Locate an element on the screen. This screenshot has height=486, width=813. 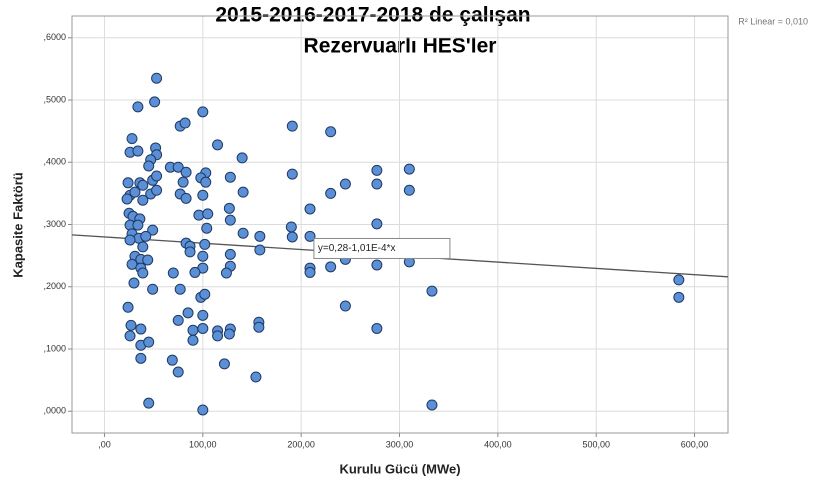
x-tick-label: ,00 is located at coordinates (104, 444).